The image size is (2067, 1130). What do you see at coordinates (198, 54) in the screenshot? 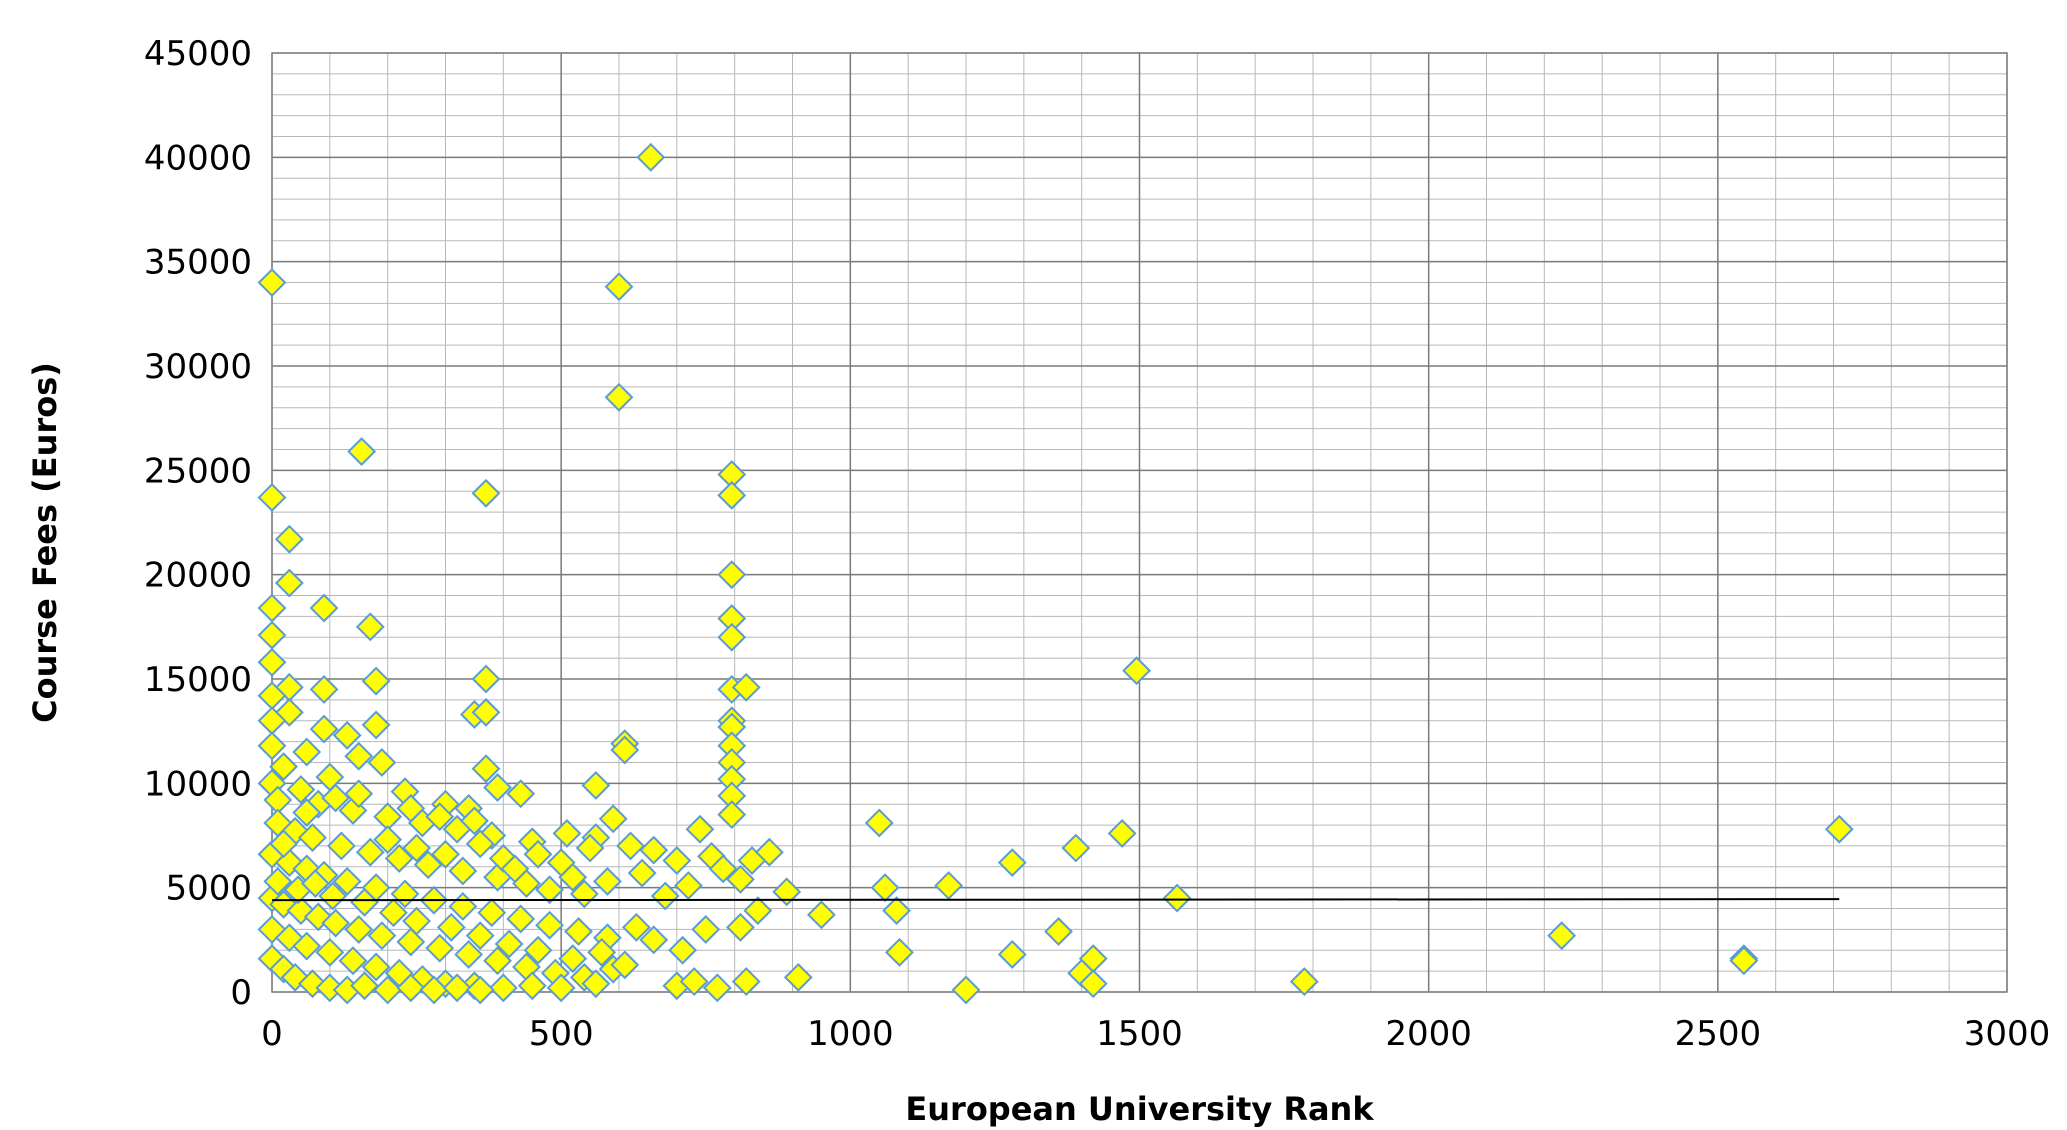
I see `y-tick-label: 45000` at bounding box center [198, 54].